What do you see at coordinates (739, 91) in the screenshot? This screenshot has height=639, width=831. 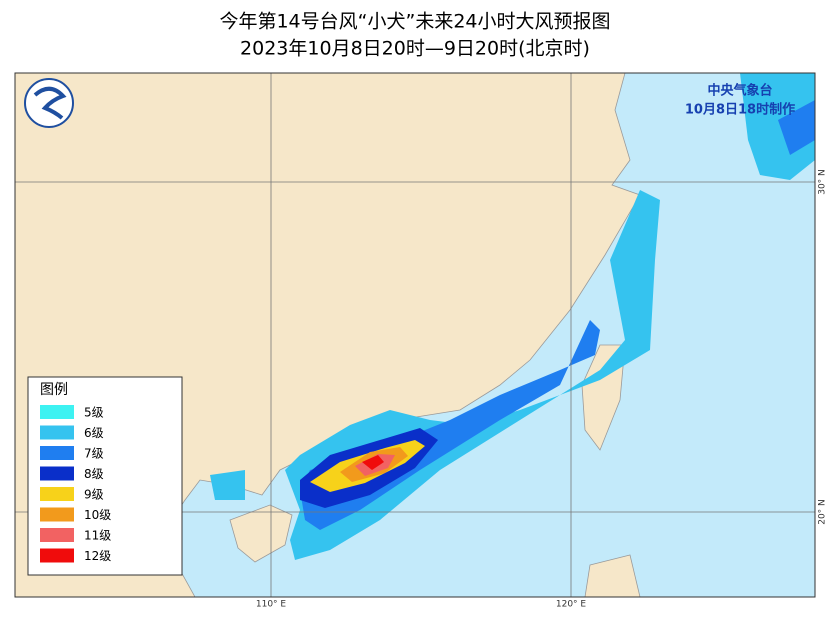 I see `agency: 中央气象台` at bounding box center [739, 91].